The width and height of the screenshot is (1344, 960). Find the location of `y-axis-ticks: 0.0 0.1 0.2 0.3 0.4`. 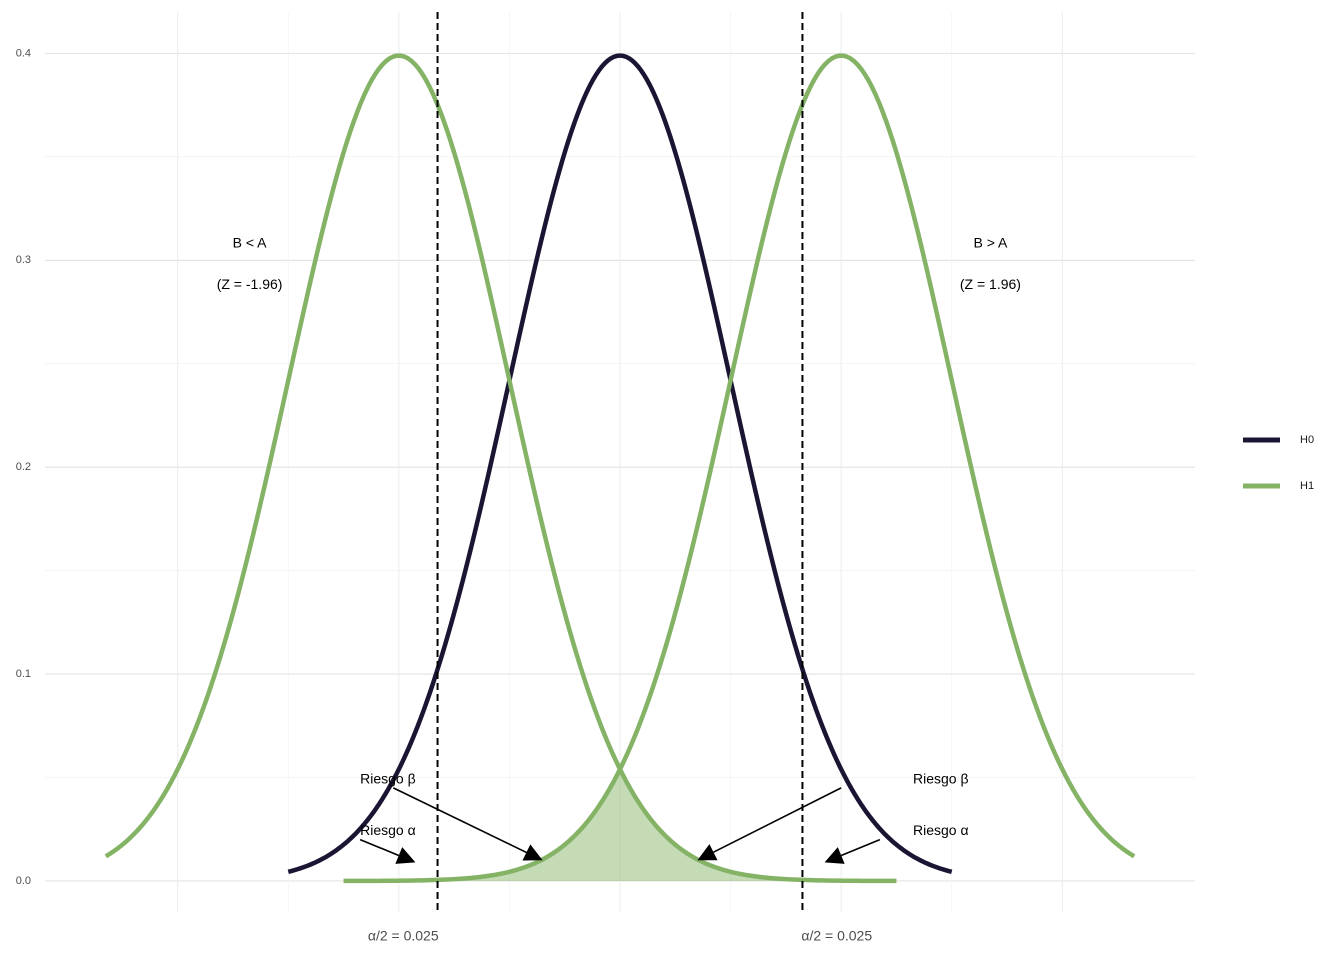

y-axis-ticks: 0.0 0.1 0.2 0.3 0.4 is located at coordinates (23, 467).